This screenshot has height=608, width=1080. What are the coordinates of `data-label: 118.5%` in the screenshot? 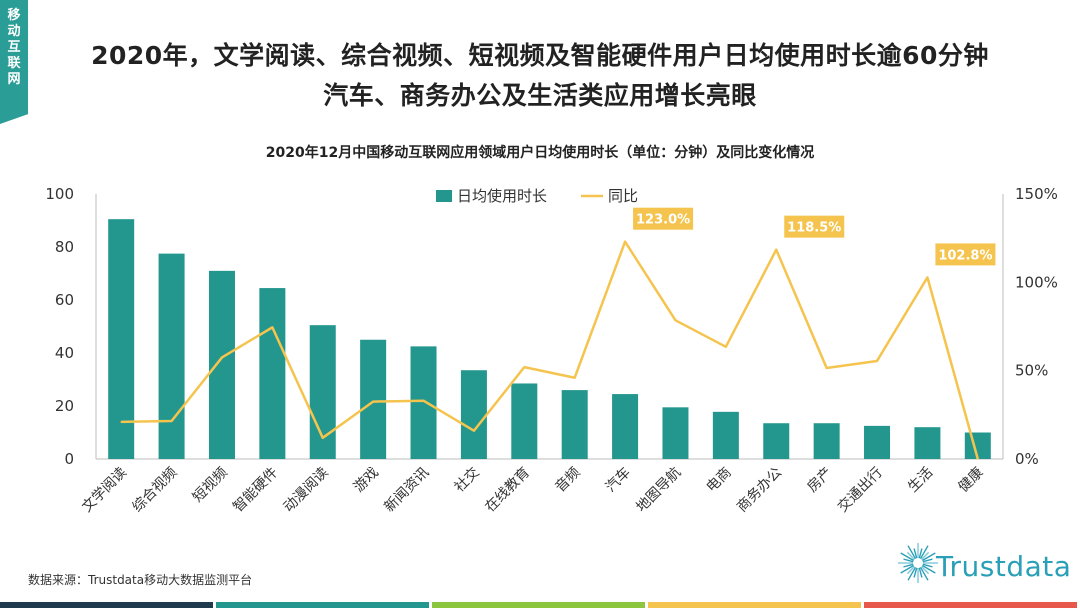 It's located at (814, 228).